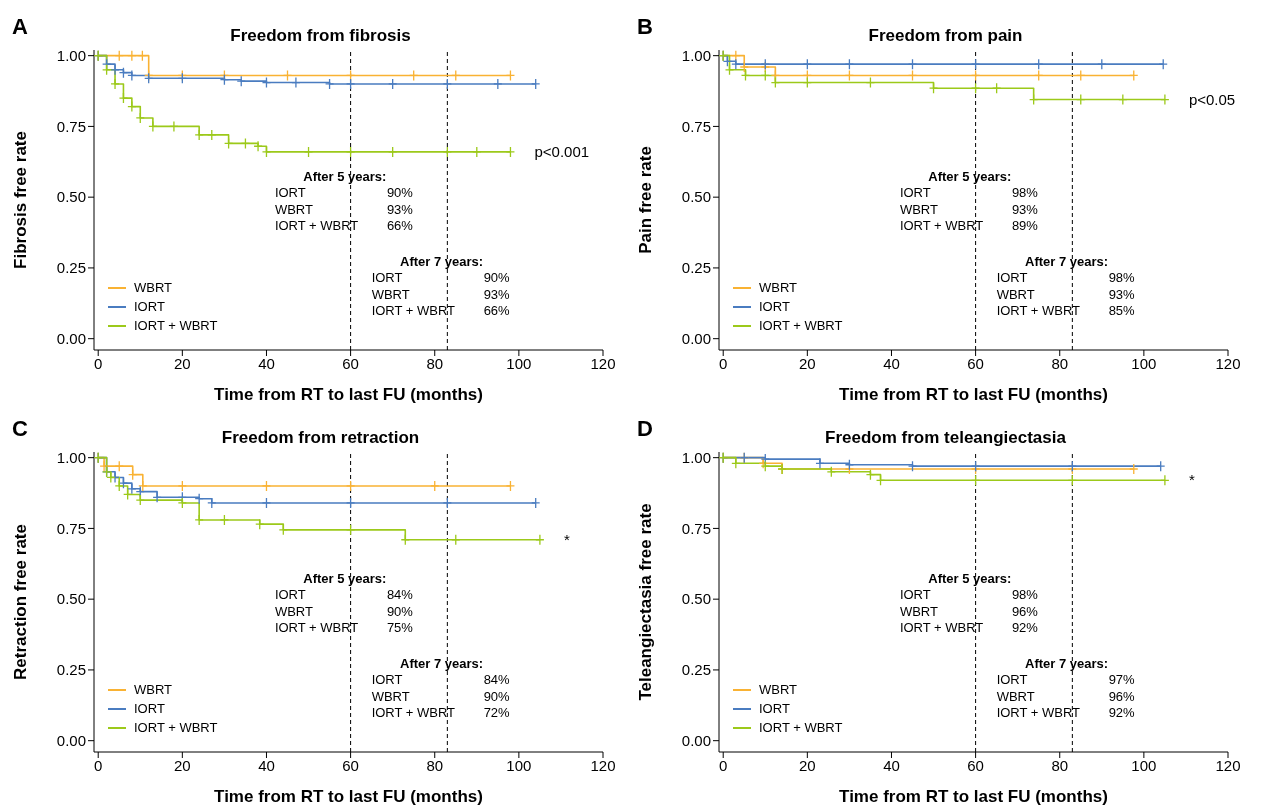  I want to click on annotation: p<0.001, so click(562, 151).